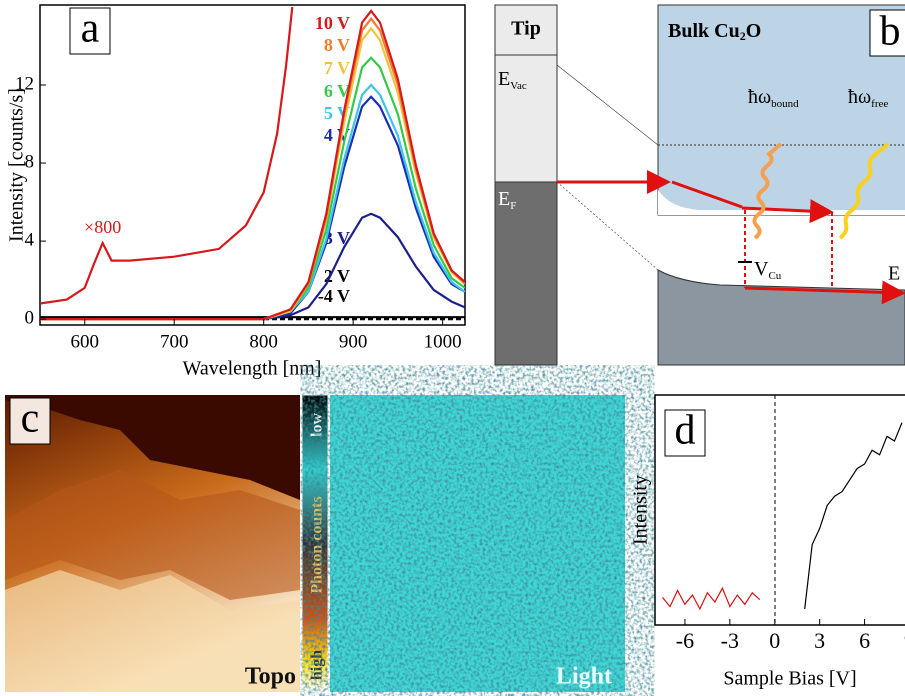  I want to click on series-label: 10 V, so click(332, 23).